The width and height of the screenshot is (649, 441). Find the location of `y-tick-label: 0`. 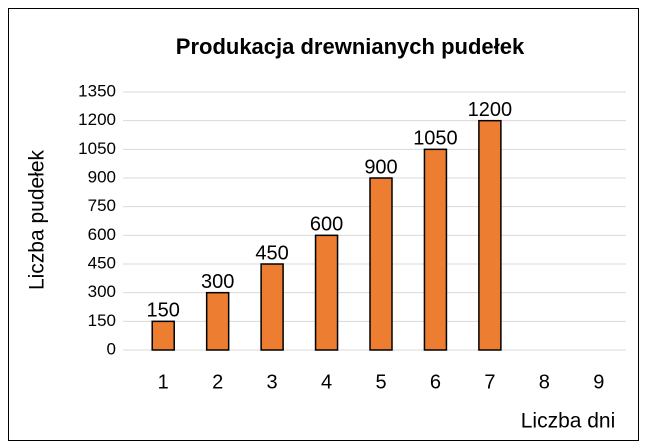

y-tick-label: 0 is located at coordinates (111, 348).